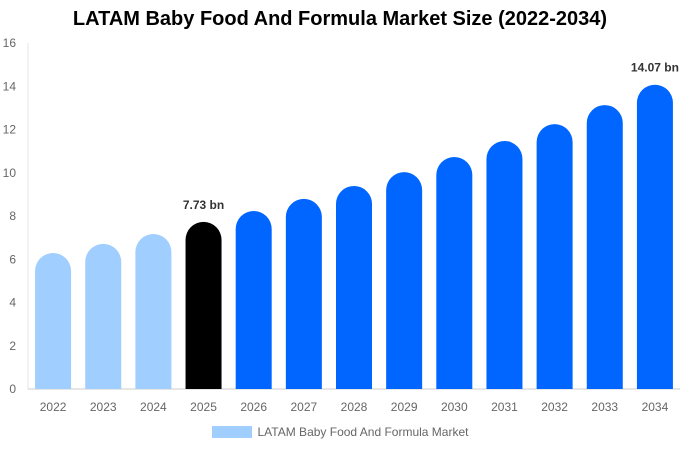 This screenshot has width=680, height=450. Describe the element at coordinates (53, 320) in the screenshot. I see `bar-2022` at that location.